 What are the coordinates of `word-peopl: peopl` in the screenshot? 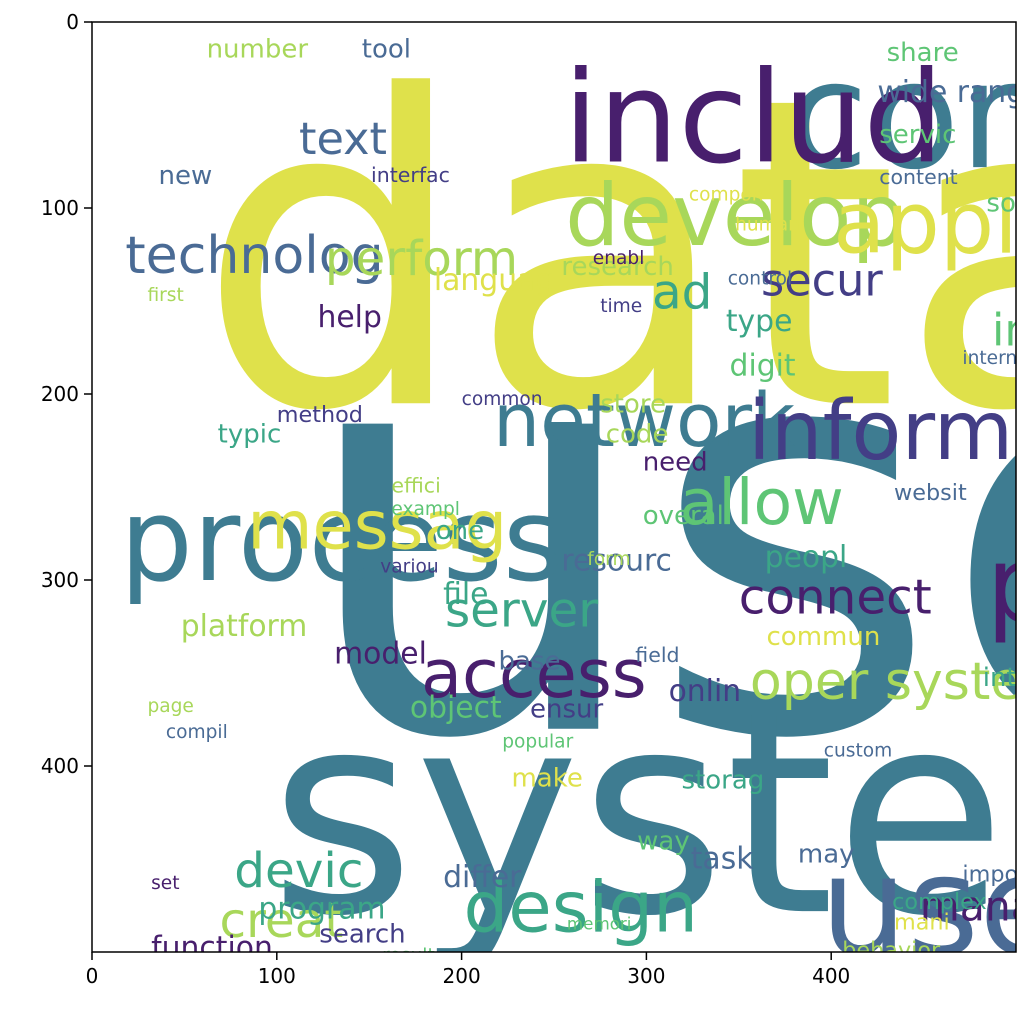 It's located at (806, 557).